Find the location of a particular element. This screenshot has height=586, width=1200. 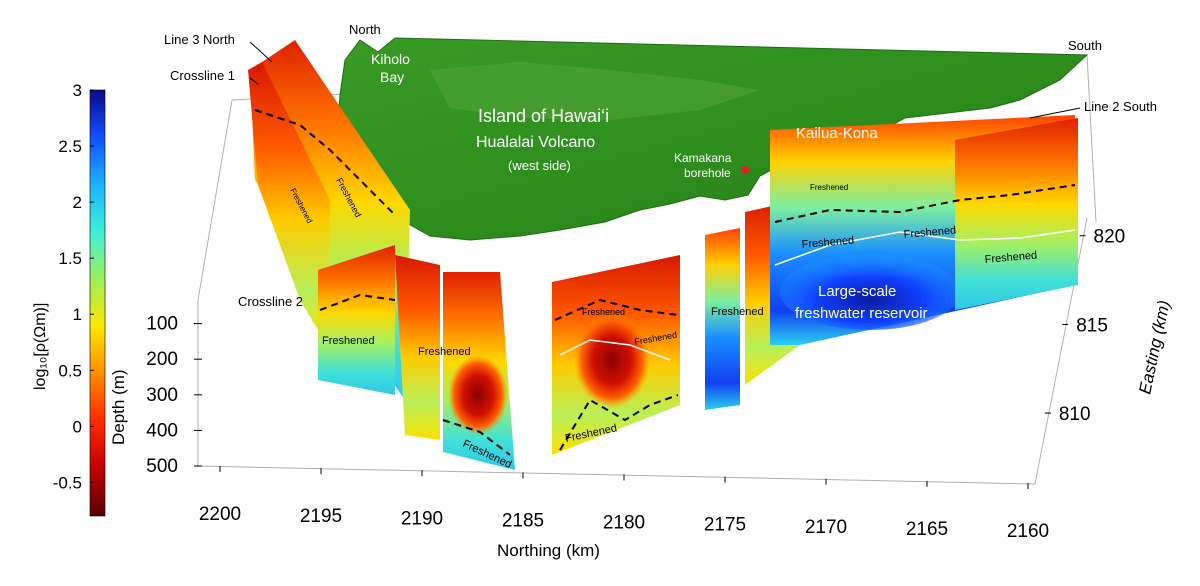

label-title: Island of Hawai‘i is located at coordinates (543, 116).